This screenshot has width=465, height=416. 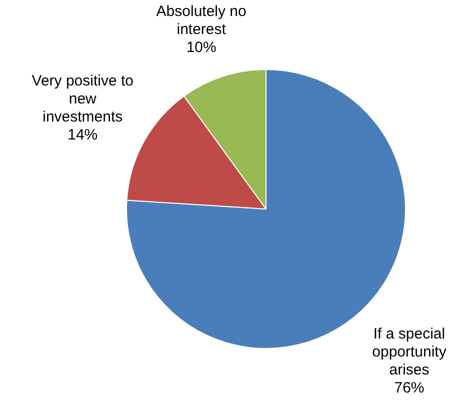 What do you see at coordinates (83, 135) in the screenshot?
I see `data-label: 14%` at bounding box center [83, 135].